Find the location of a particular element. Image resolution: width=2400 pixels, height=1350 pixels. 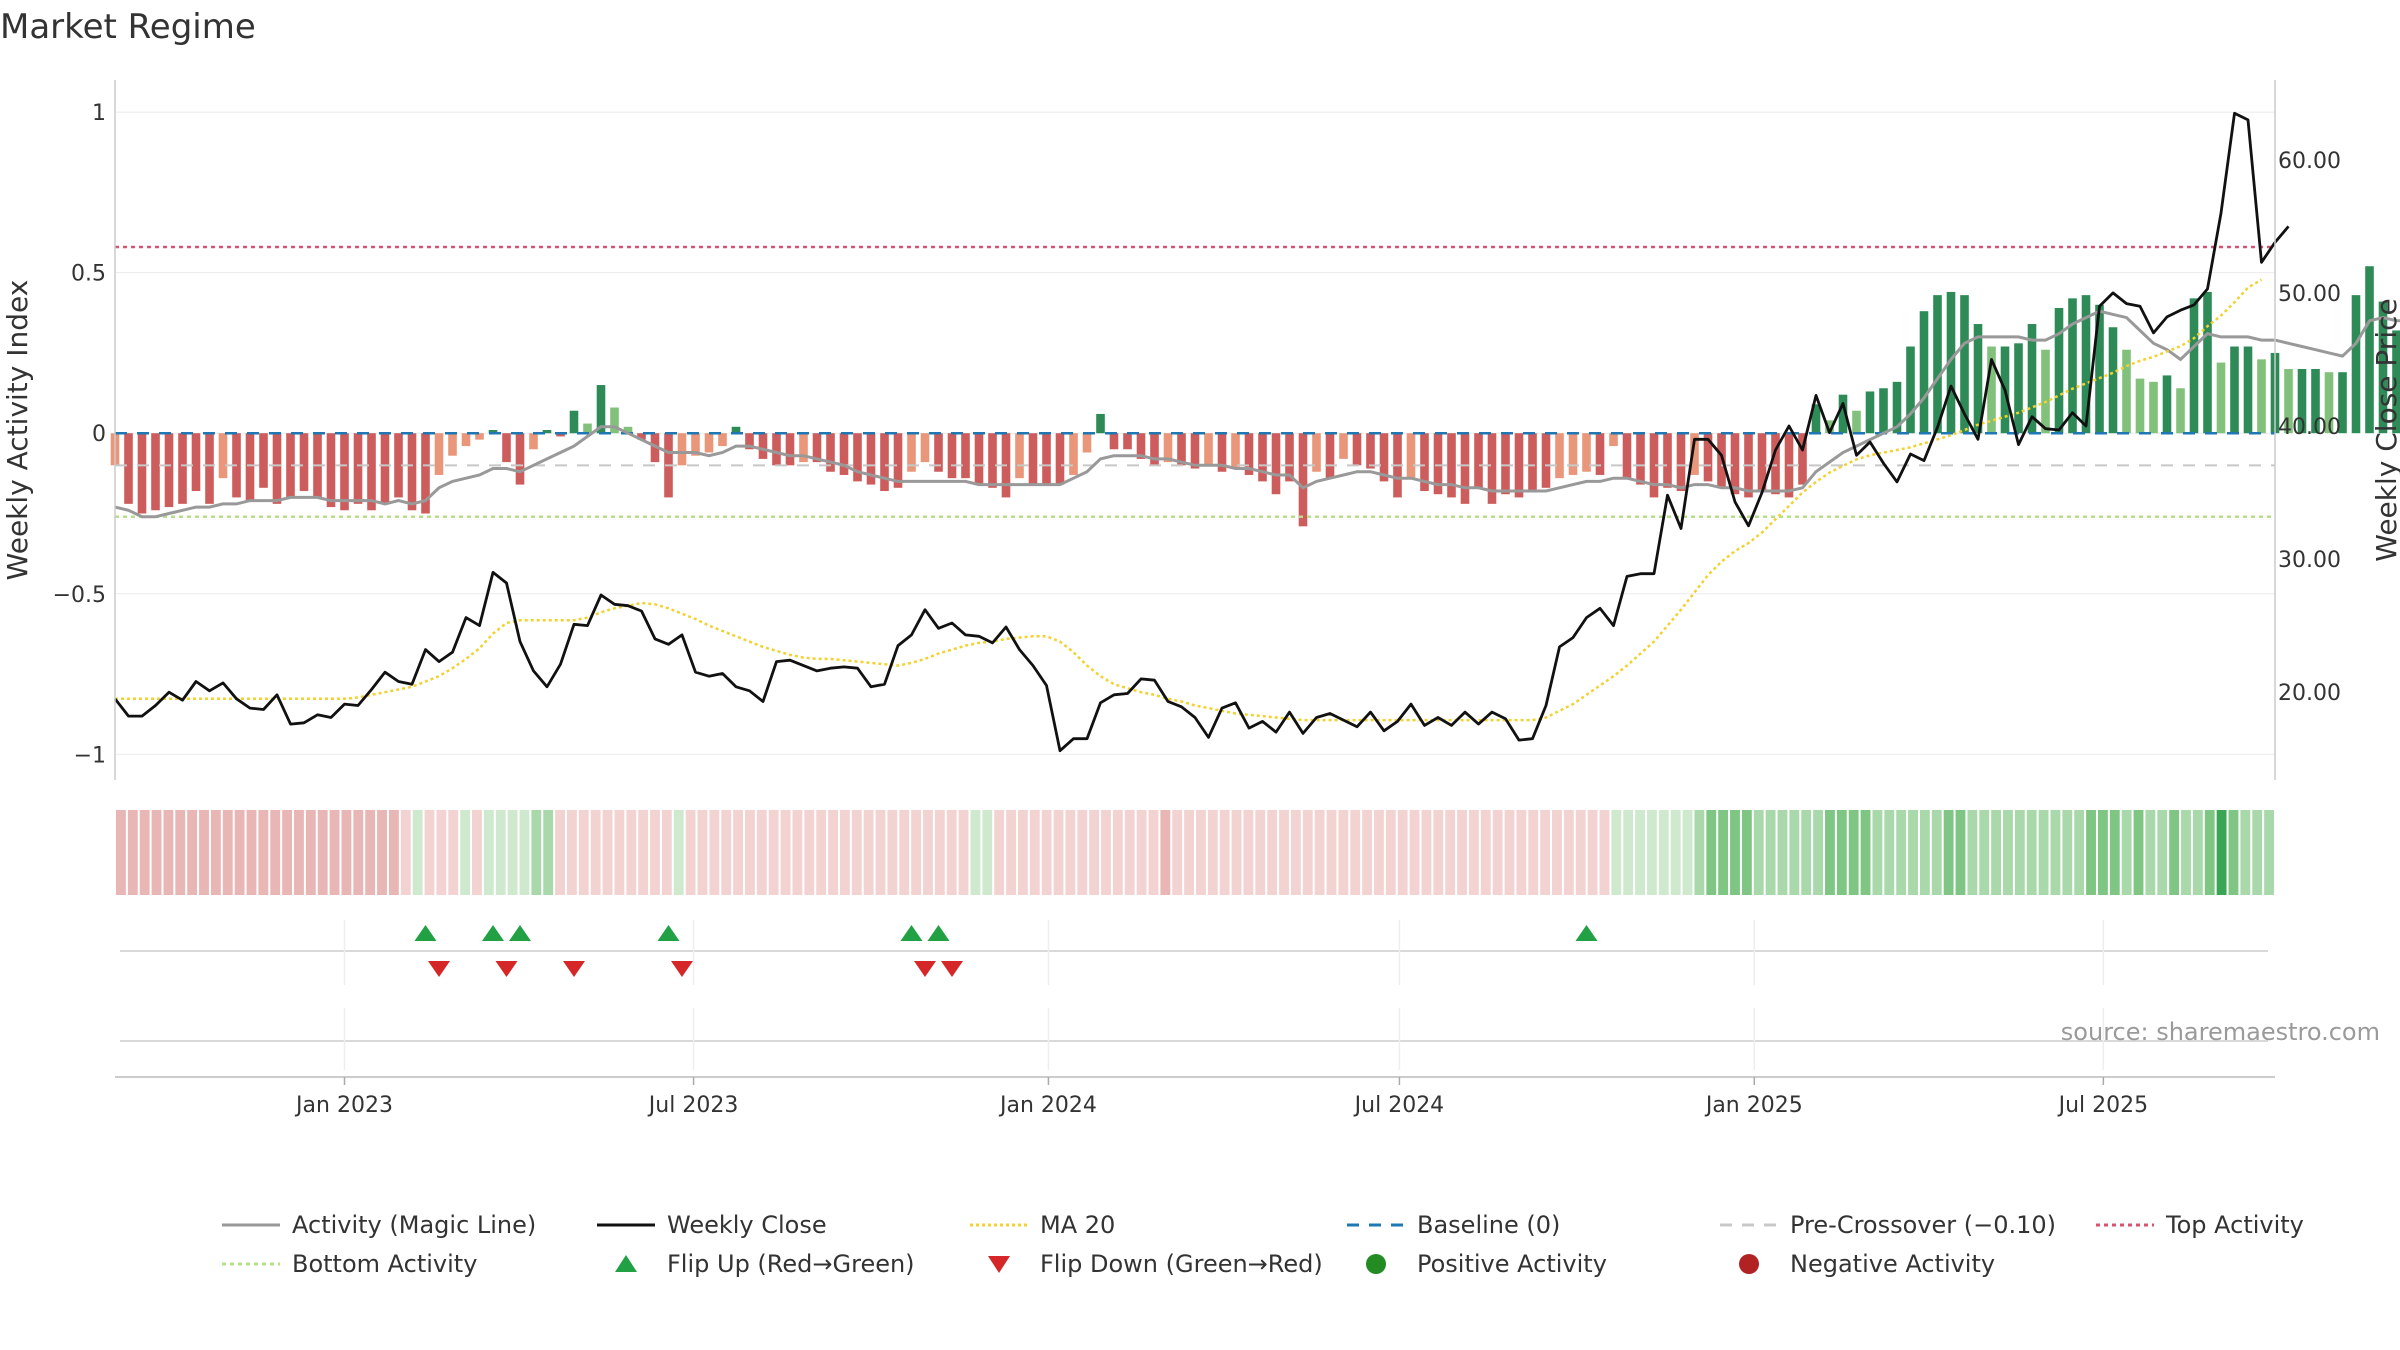

left-axis-ticks: 1 0.5 0 −0.5 −1 is located at coordinates (79, 434).